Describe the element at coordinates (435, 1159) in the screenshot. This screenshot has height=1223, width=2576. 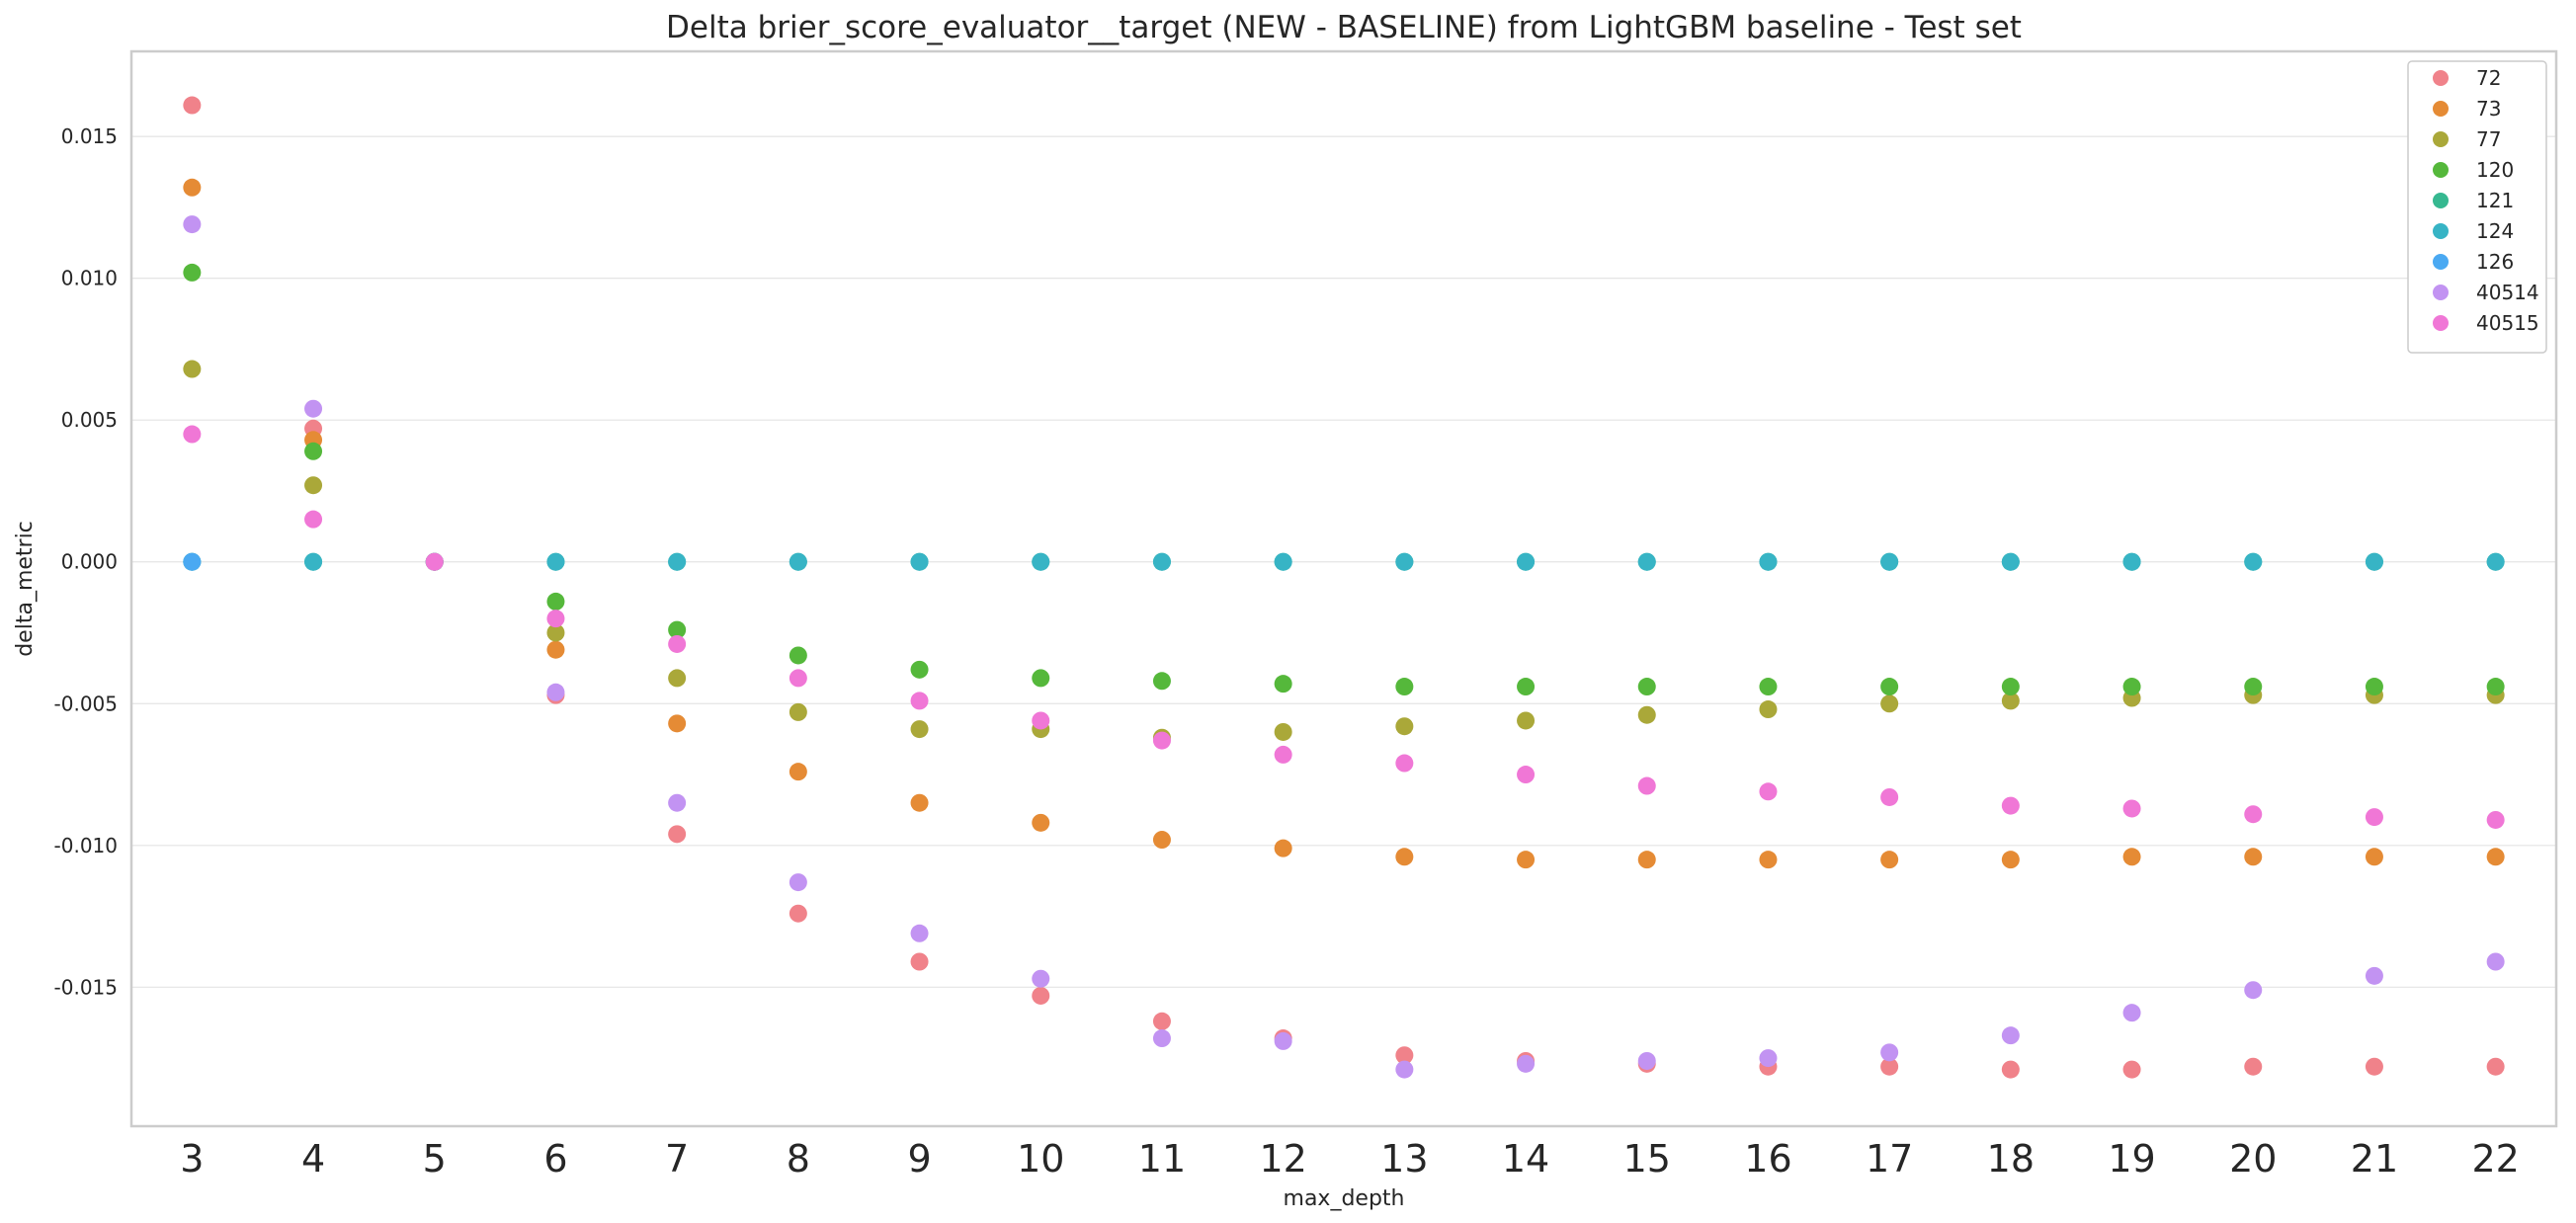
I see `x-tick-label: 5` at that location.